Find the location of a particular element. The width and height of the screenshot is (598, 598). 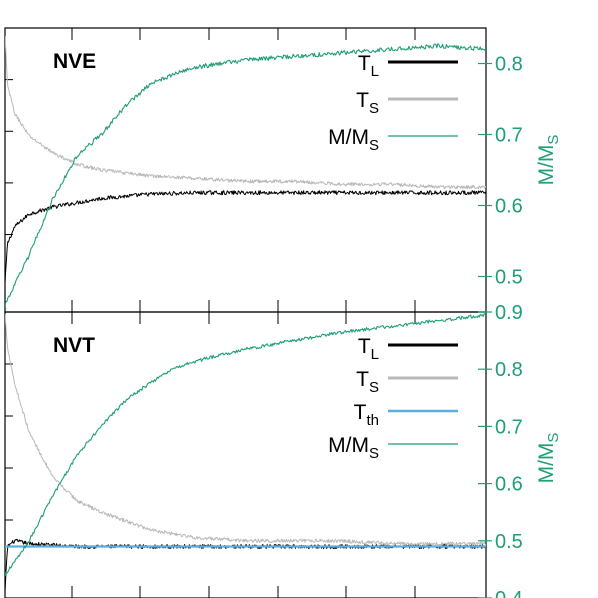

panel-2-right-axis-title-sub: S is located at coordinates (553, 438).